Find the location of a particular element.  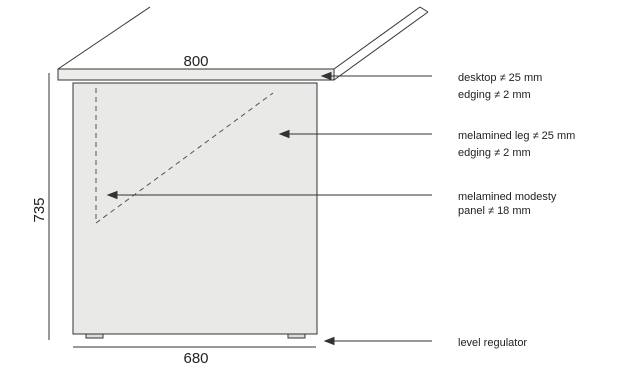

regulator-arrowhead is located at coordinates (329, 341).